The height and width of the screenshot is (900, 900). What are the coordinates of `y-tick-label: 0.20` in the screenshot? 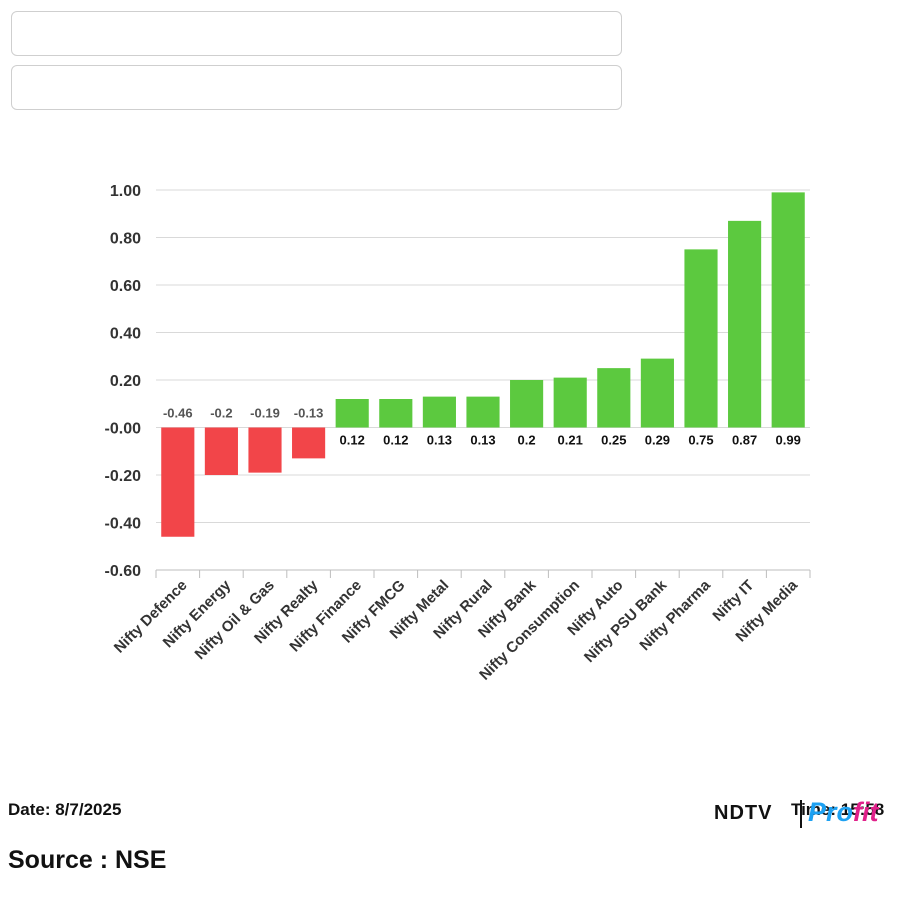 It's located at (125, 381).